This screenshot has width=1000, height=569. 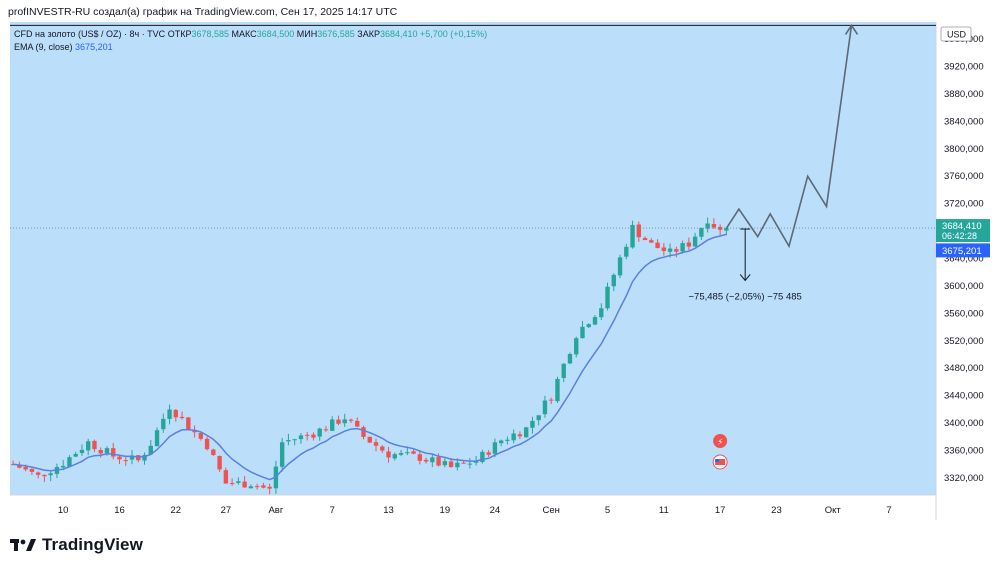 What do you see at coordinates (745, 278) in the screenshot?
I see `measure-arrowhead` at bounding box center [745, 278].